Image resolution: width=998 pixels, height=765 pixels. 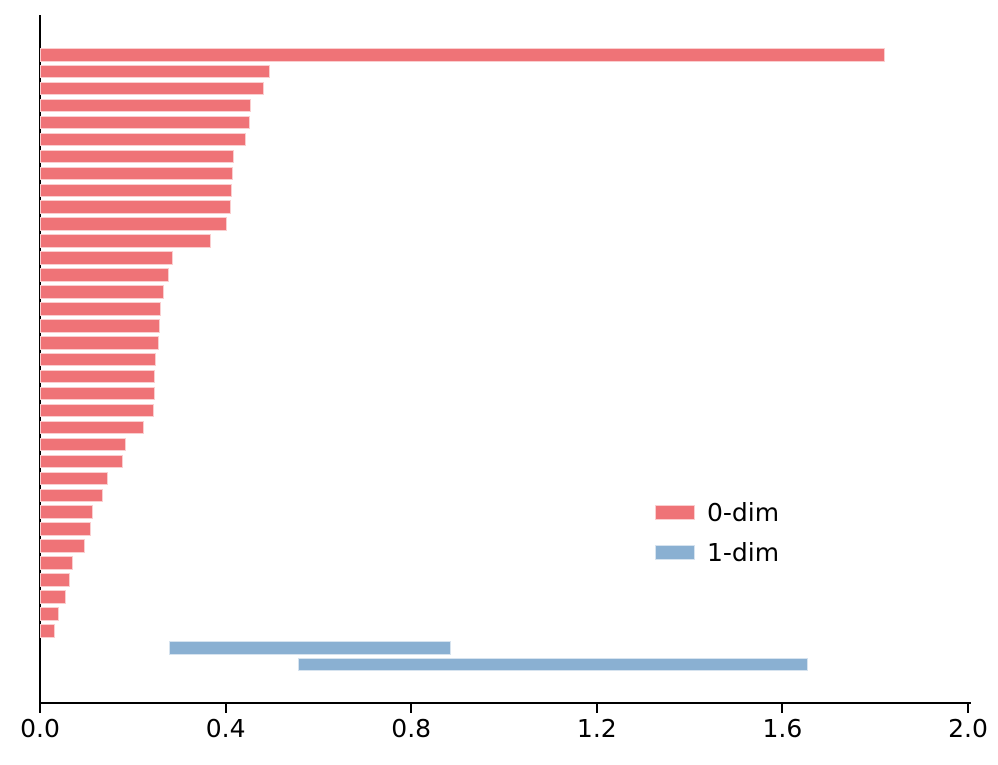 I want to click on x-tick-label: 1.2, so click(x=596, y=728).